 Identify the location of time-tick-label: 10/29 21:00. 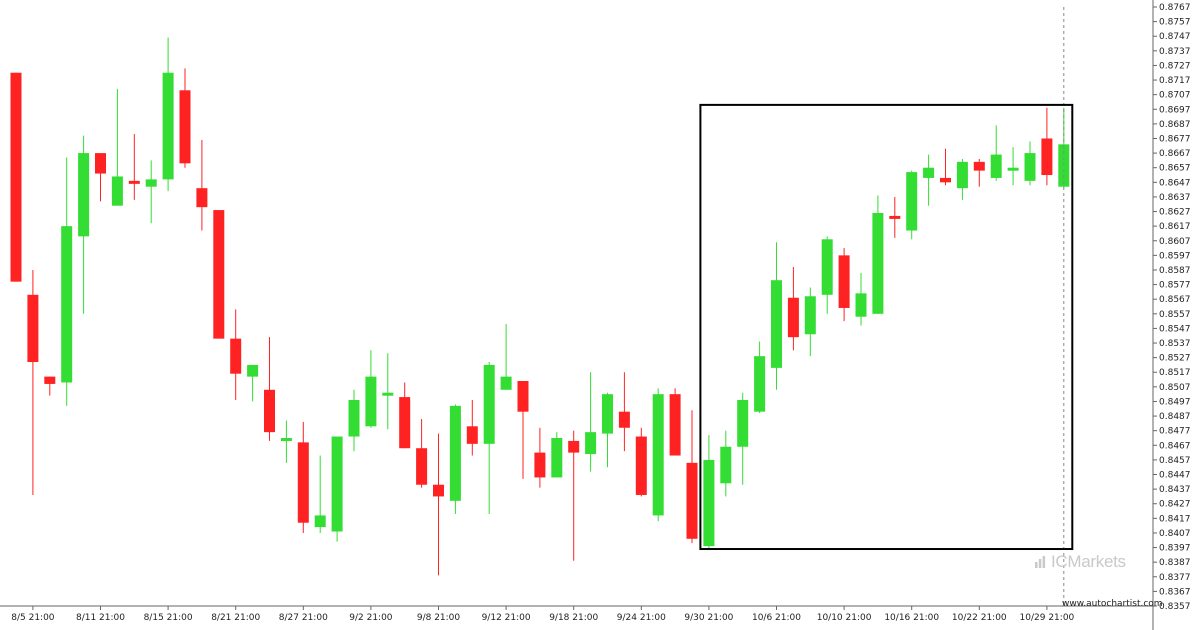
(1047, 618).